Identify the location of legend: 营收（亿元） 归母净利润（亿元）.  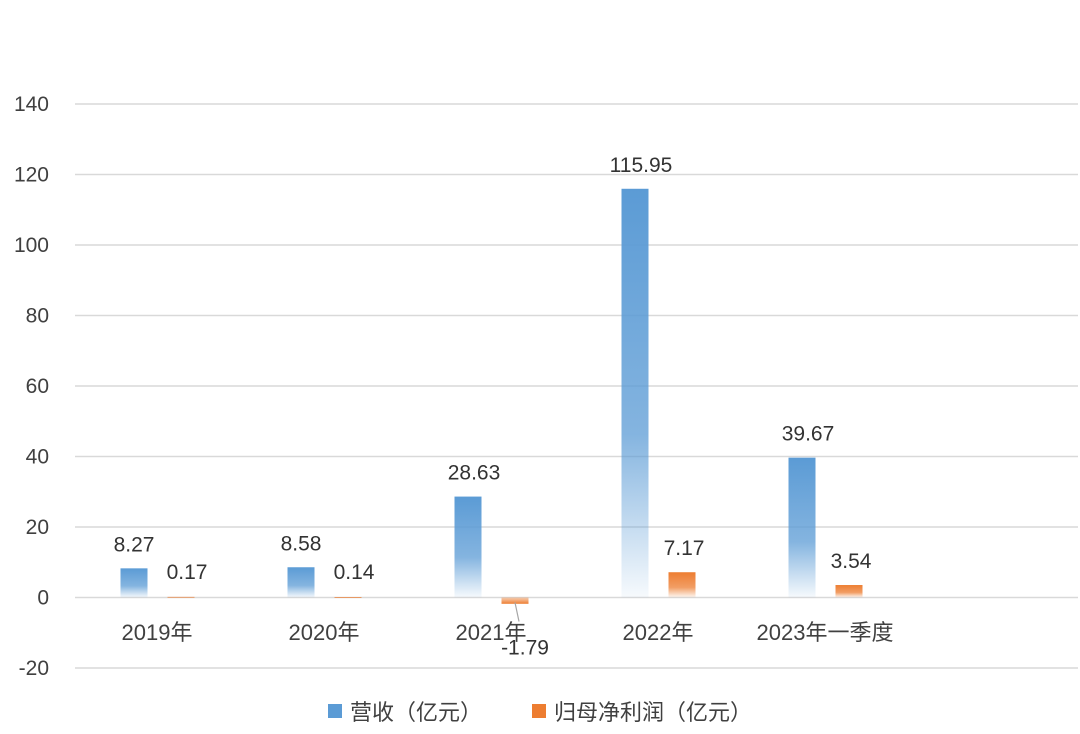
(540, 711).